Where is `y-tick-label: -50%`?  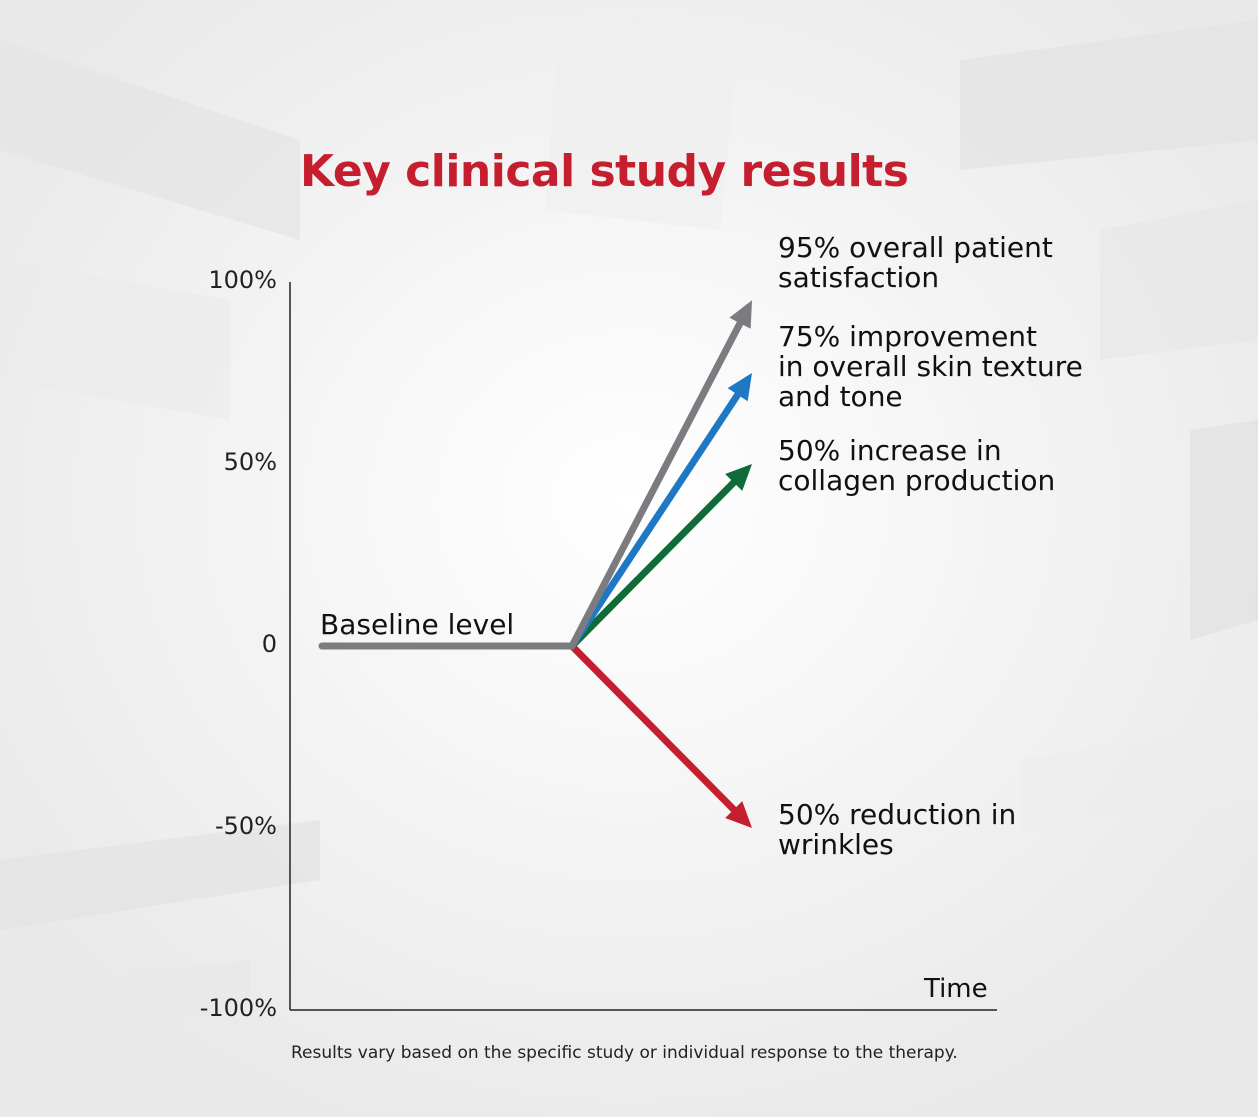 y-tick-label: -50% is located at coordinates (245, 826).